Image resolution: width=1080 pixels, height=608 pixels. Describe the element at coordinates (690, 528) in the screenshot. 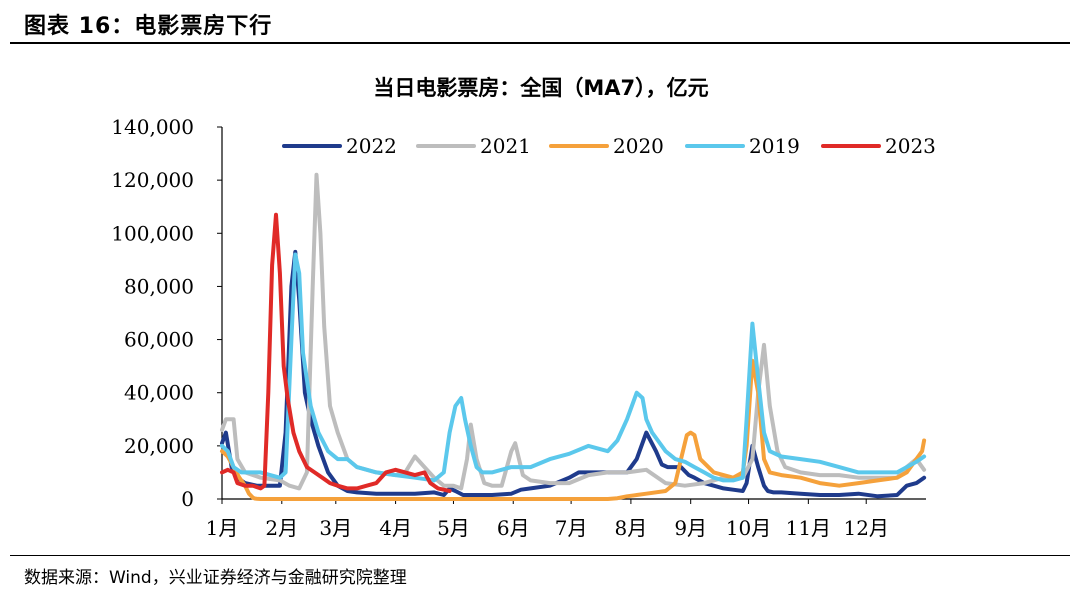

I see `x-tick-label: 9月` at that location.